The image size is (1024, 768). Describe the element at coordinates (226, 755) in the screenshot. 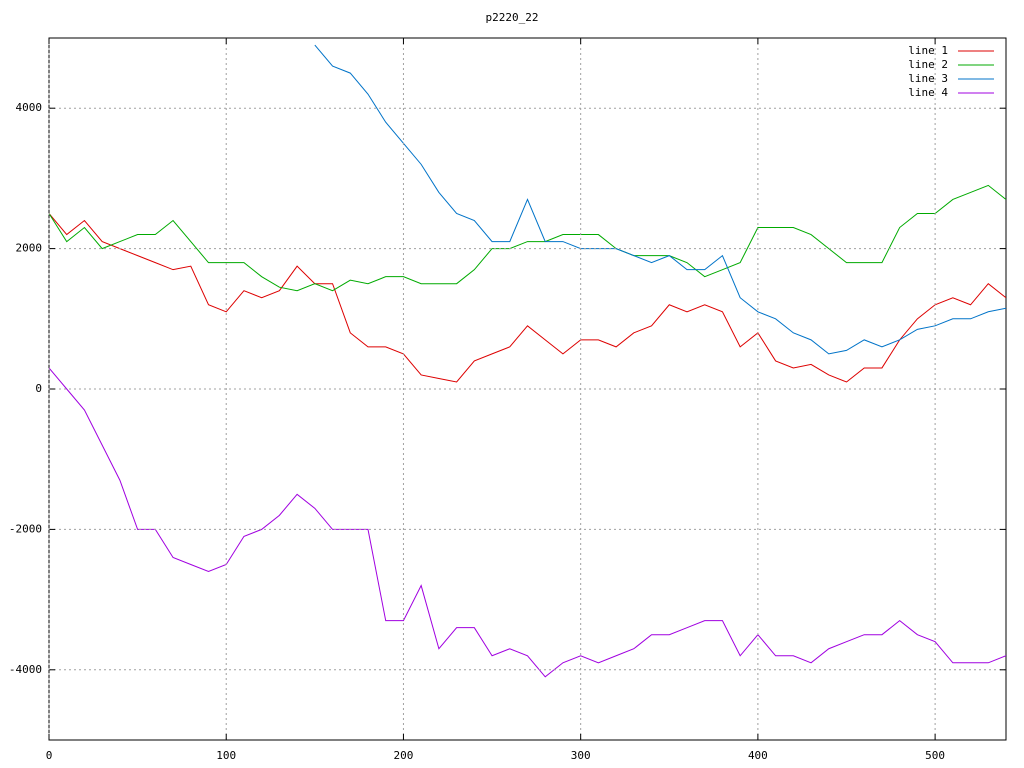

I see `x-tick-label: 100` at that location.